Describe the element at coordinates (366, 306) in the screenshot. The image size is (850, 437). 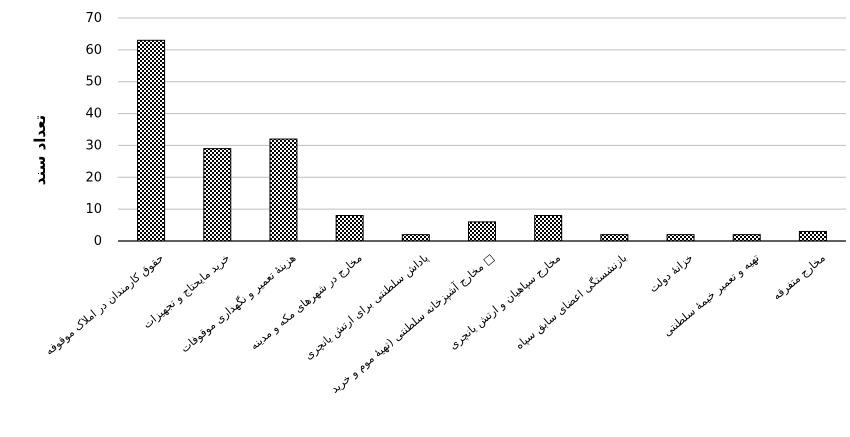
I see `category-label: پاداش سلطنتی برای ارتش یانچری` at that location.